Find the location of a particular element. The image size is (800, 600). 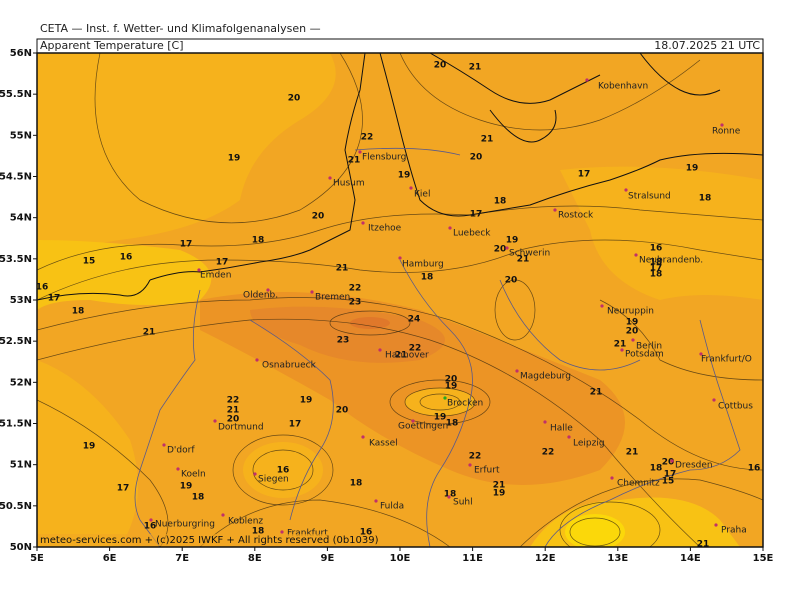

contour-label: 24 is located at coordinates (414, 320).